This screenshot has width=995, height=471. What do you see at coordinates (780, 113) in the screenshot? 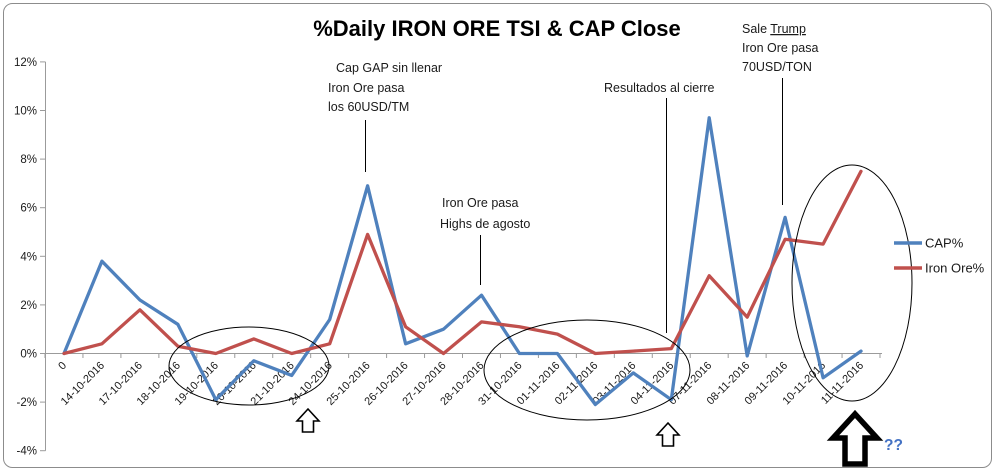
I see `annotation-sale-trump: Sale Trump Iron Ore pasa 70USD/TON` at bounding box center [780, 113].